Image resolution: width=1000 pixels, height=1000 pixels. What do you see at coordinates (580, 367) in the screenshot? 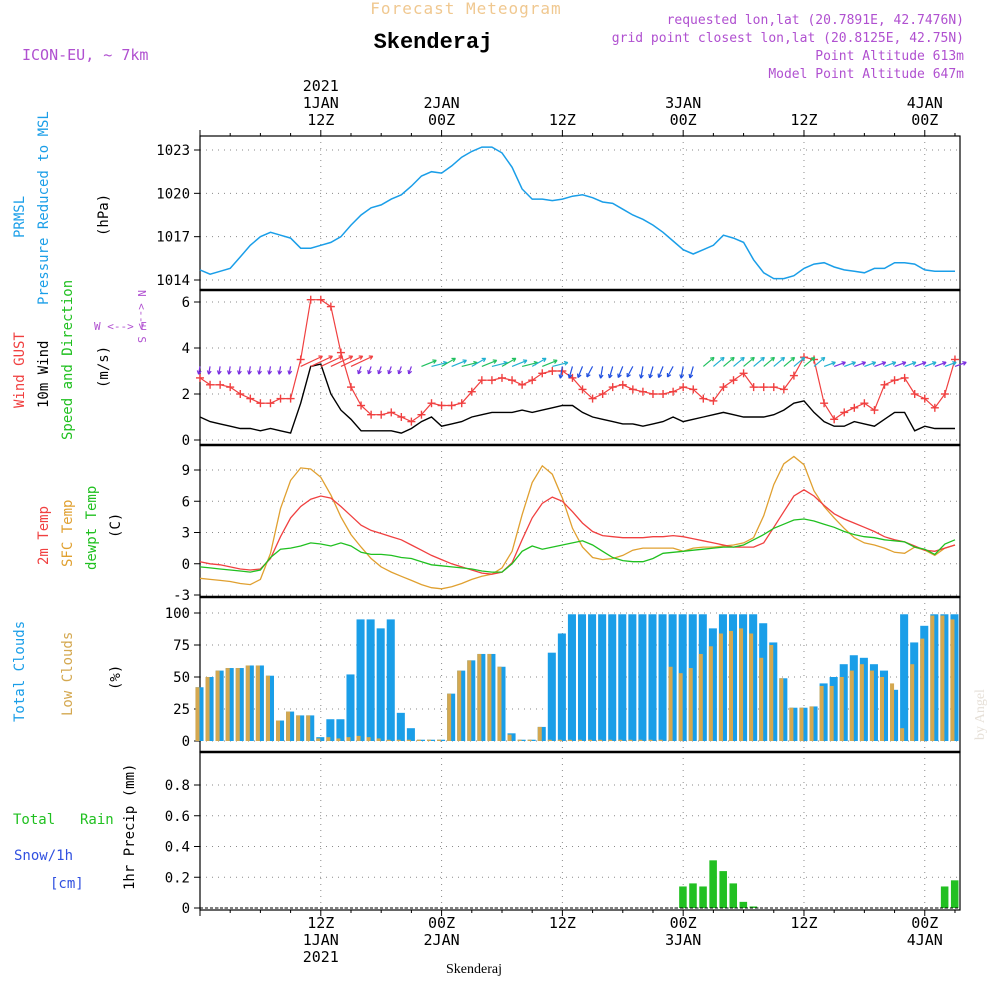
I see `wind-frame` at bounding box center [580, 367].